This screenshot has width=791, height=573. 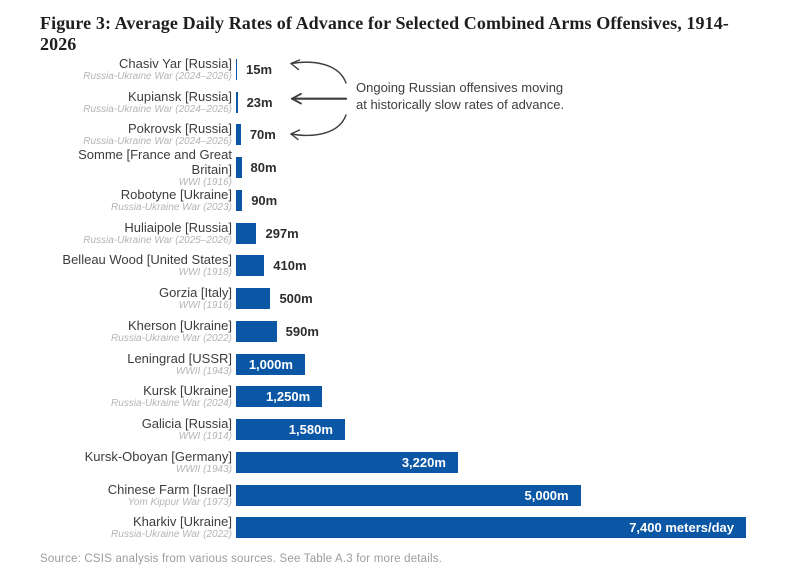 I want to click on value-label: 1,000m, so click(x=270, y=364).